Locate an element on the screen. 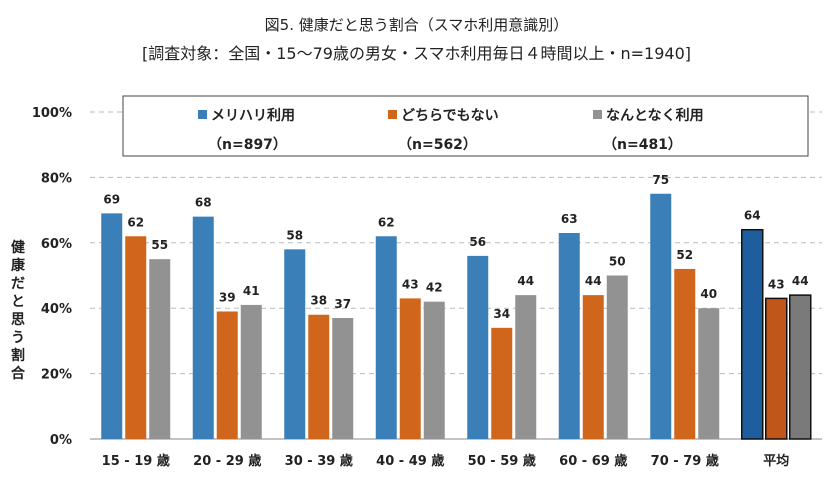 This screenshot has width=833, height=479. data-label: 63 is located at coordinates (569, 219).